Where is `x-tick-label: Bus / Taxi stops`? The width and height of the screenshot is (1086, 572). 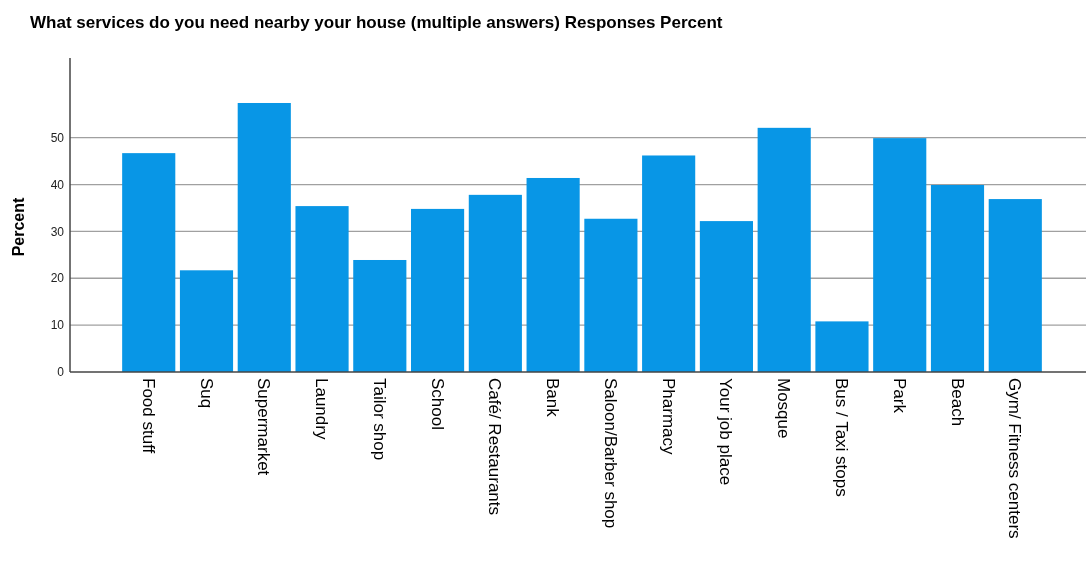 x-tick-label: Bus / Taxi stops is located at coordinates (842, 437).